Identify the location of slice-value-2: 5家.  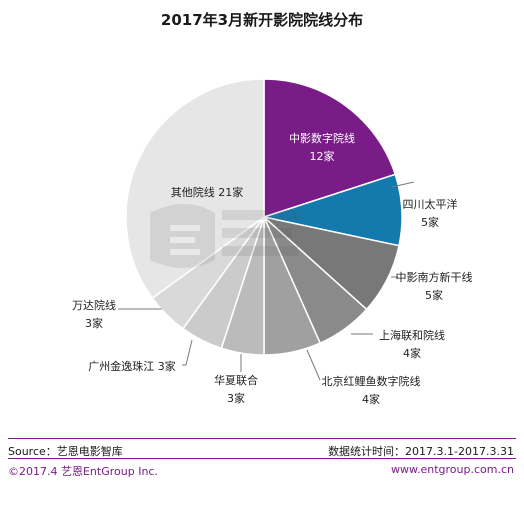
(430, 222).